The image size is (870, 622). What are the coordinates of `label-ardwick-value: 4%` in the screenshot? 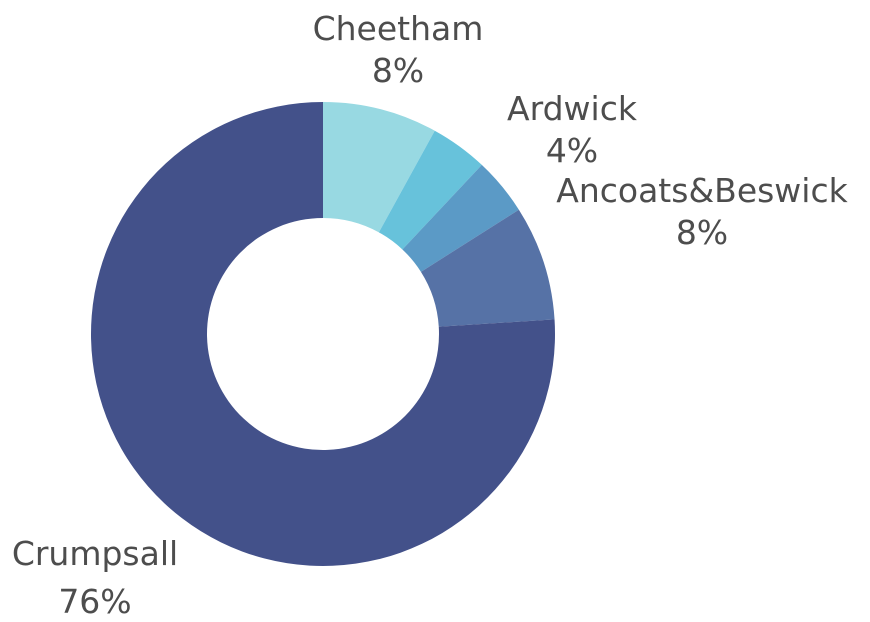 It's located at (572, 150).